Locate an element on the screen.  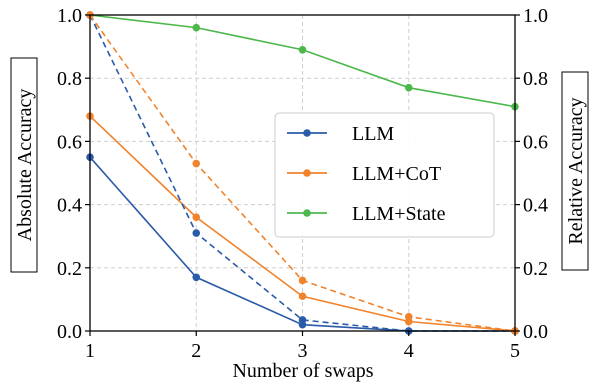
y-axis-label-right: Relative Accuracy is located at coordinates (575, 171).